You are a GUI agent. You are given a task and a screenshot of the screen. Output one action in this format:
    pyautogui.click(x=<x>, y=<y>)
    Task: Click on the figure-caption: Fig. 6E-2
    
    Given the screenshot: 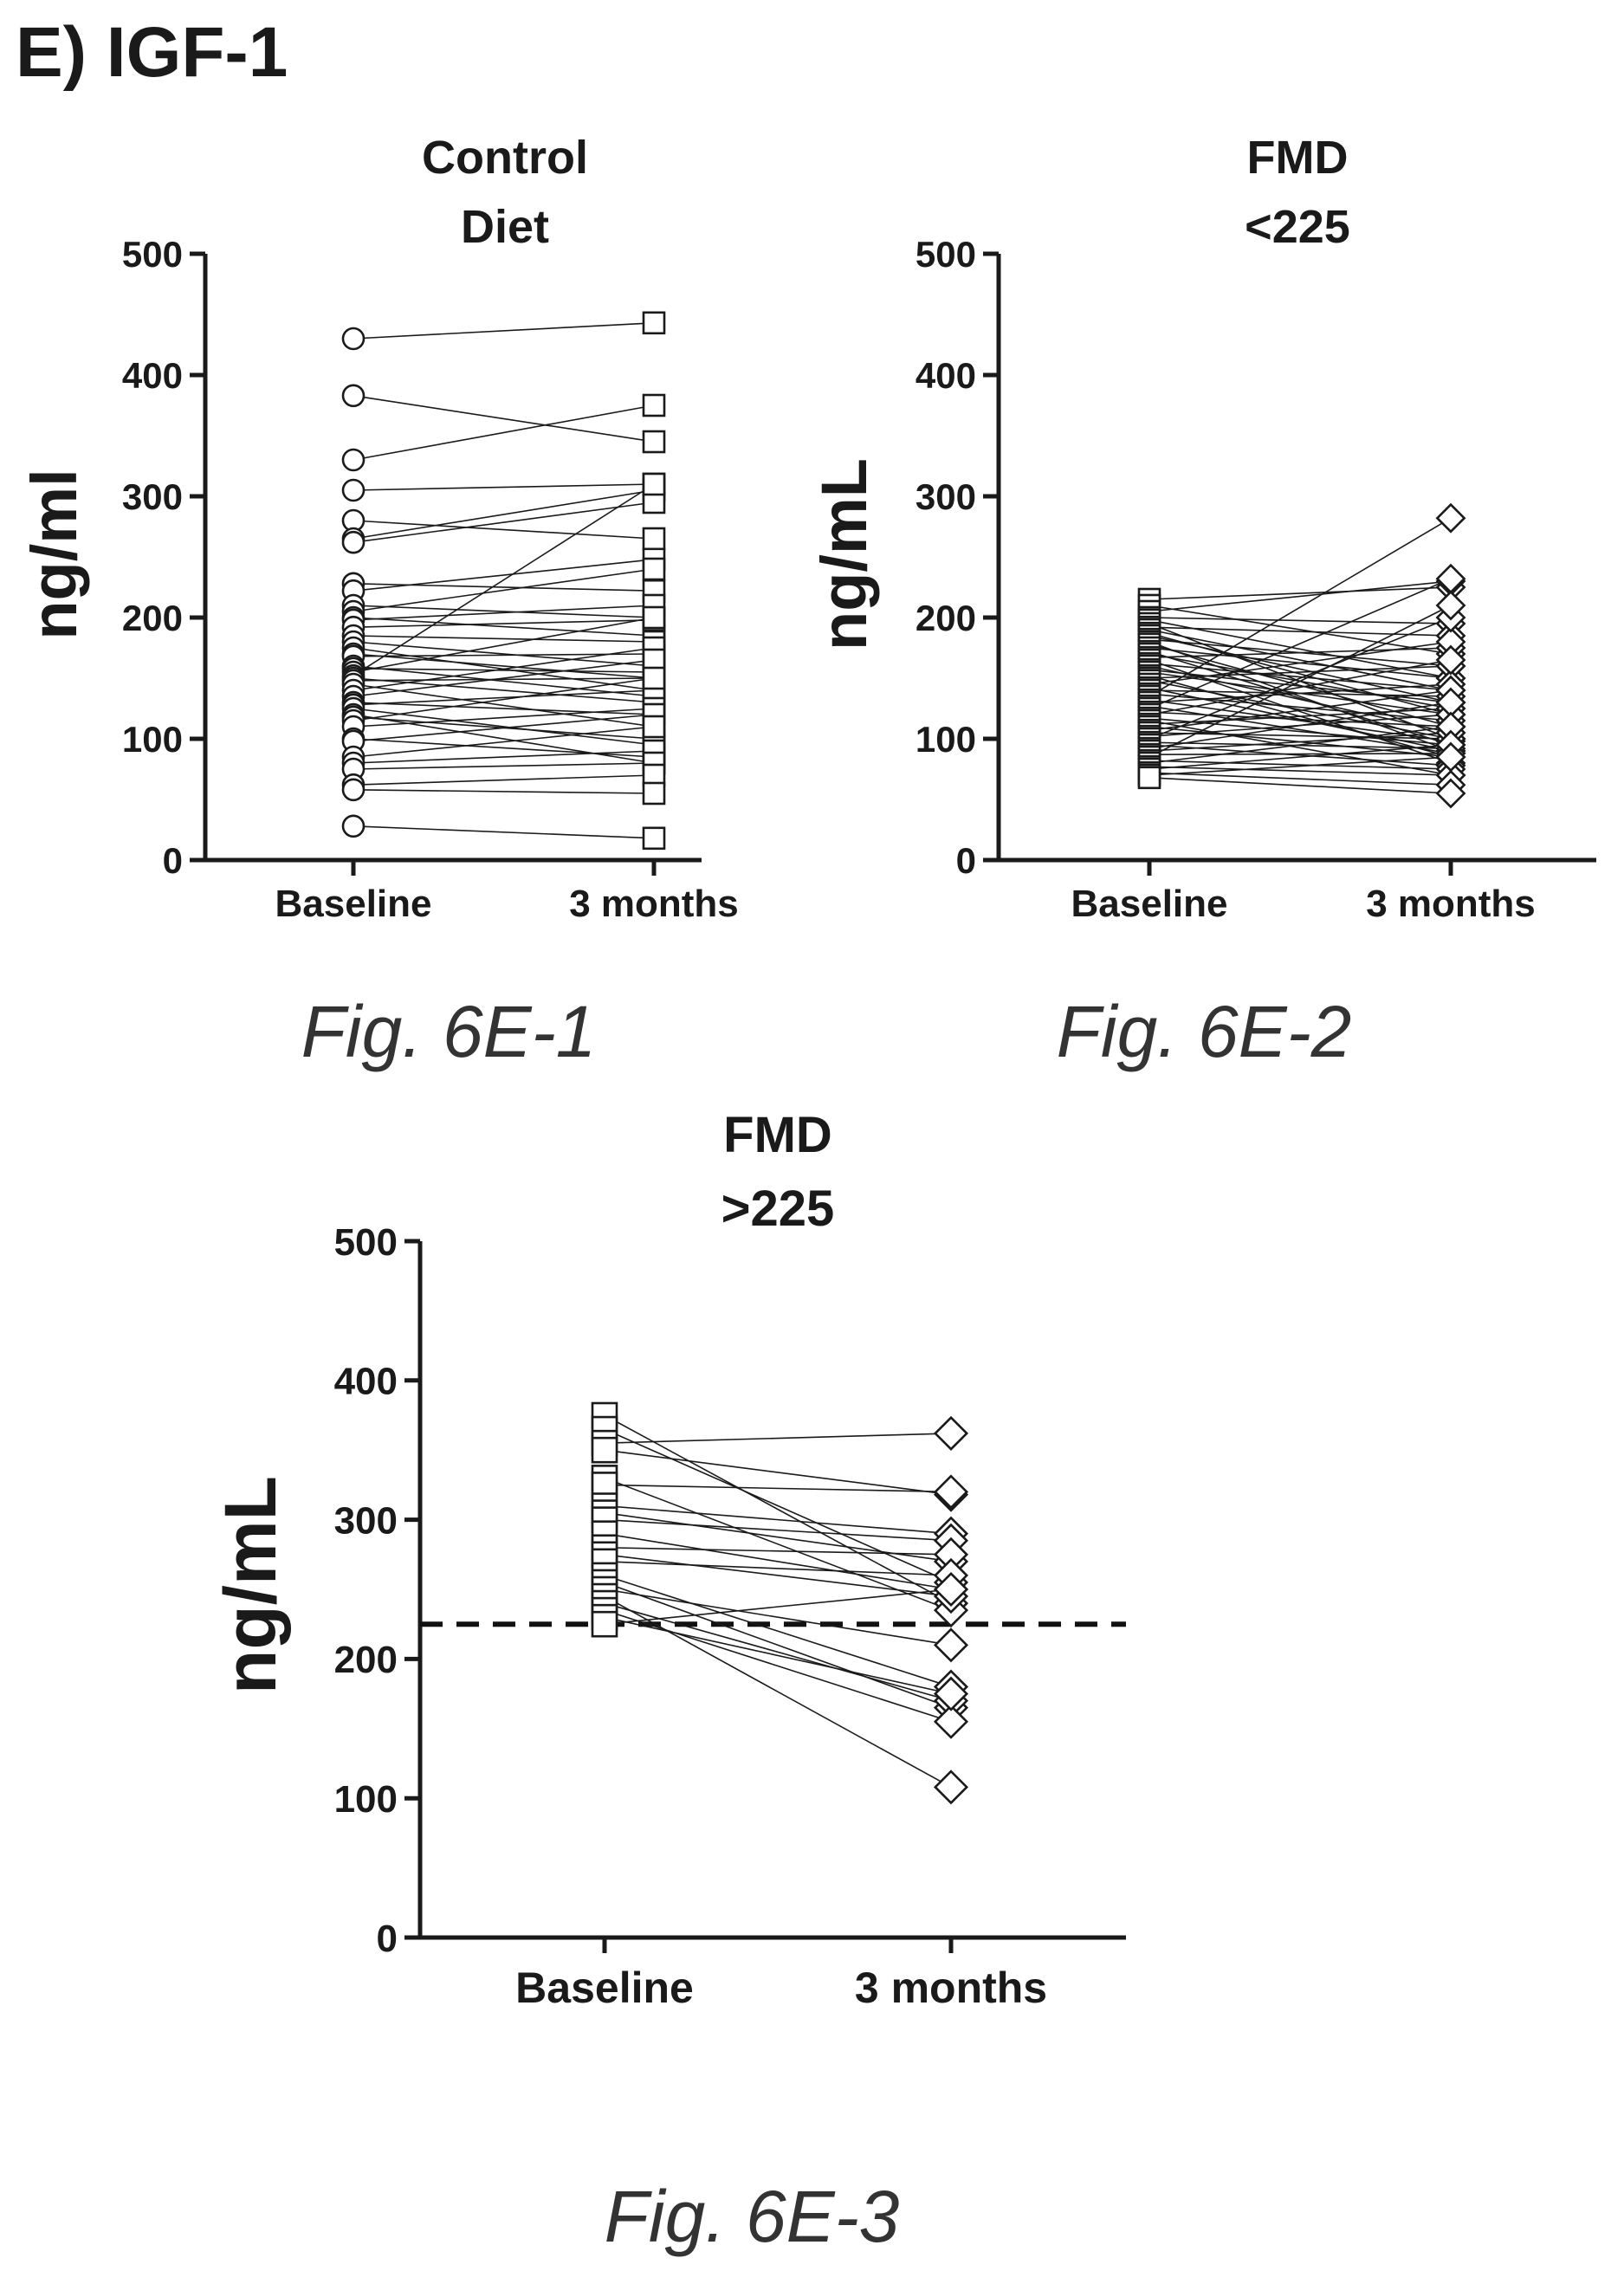 What is the action you would take?
    pyautogui.click(x=1204, y=1031)
    